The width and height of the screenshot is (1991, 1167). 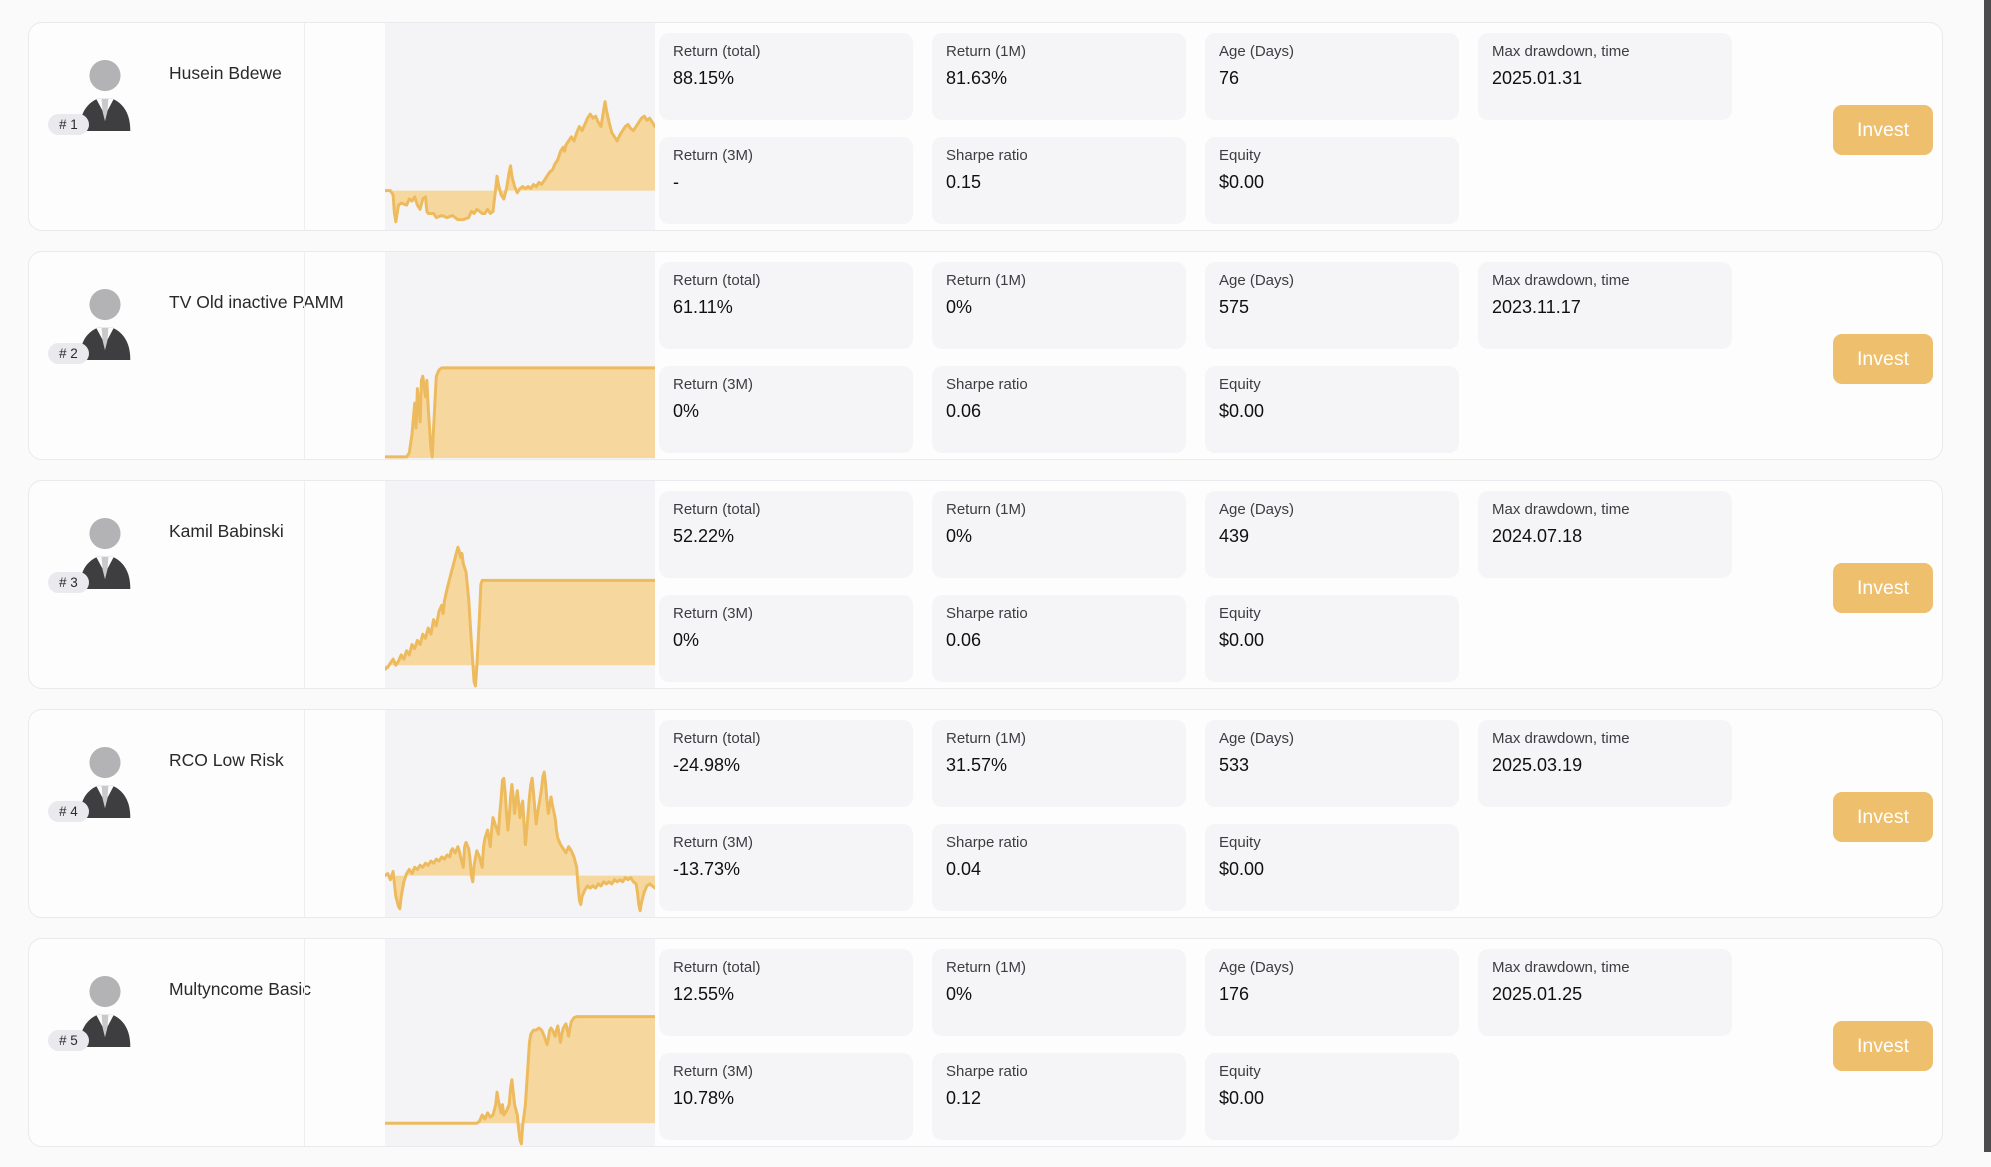 I want to click on stat-cell: Max drawdown, time 2023.11.17, so click(x=1605, y=305).